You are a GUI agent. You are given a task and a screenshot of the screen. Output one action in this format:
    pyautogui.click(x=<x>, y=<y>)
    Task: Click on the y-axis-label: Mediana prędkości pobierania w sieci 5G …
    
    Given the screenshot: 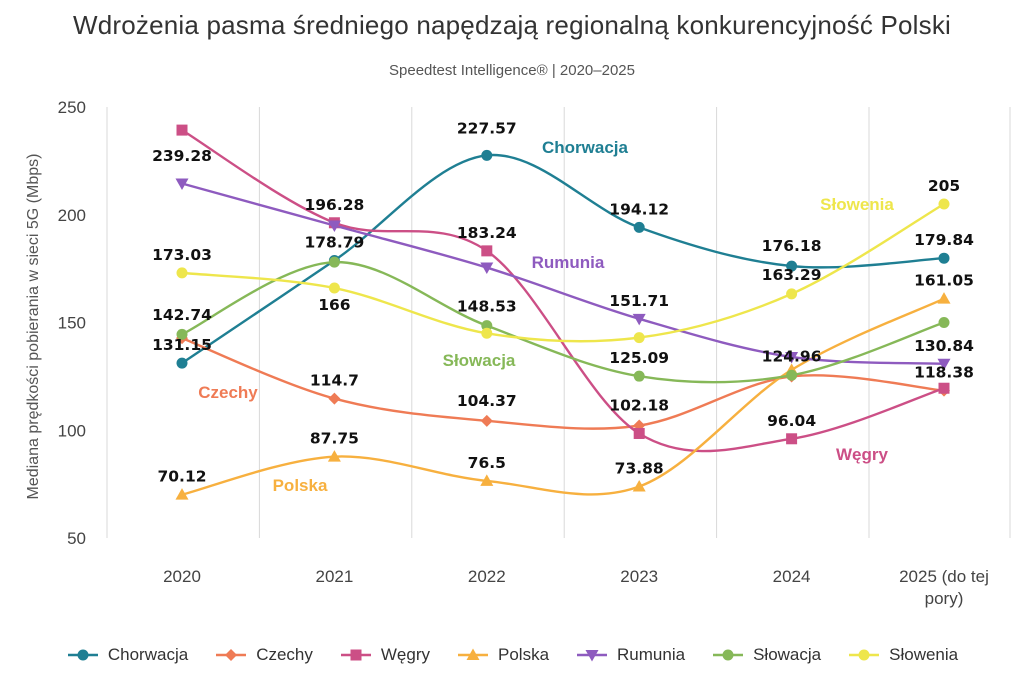 What is the action you would take?
    pyautogui.click(x=33, y=327)
    